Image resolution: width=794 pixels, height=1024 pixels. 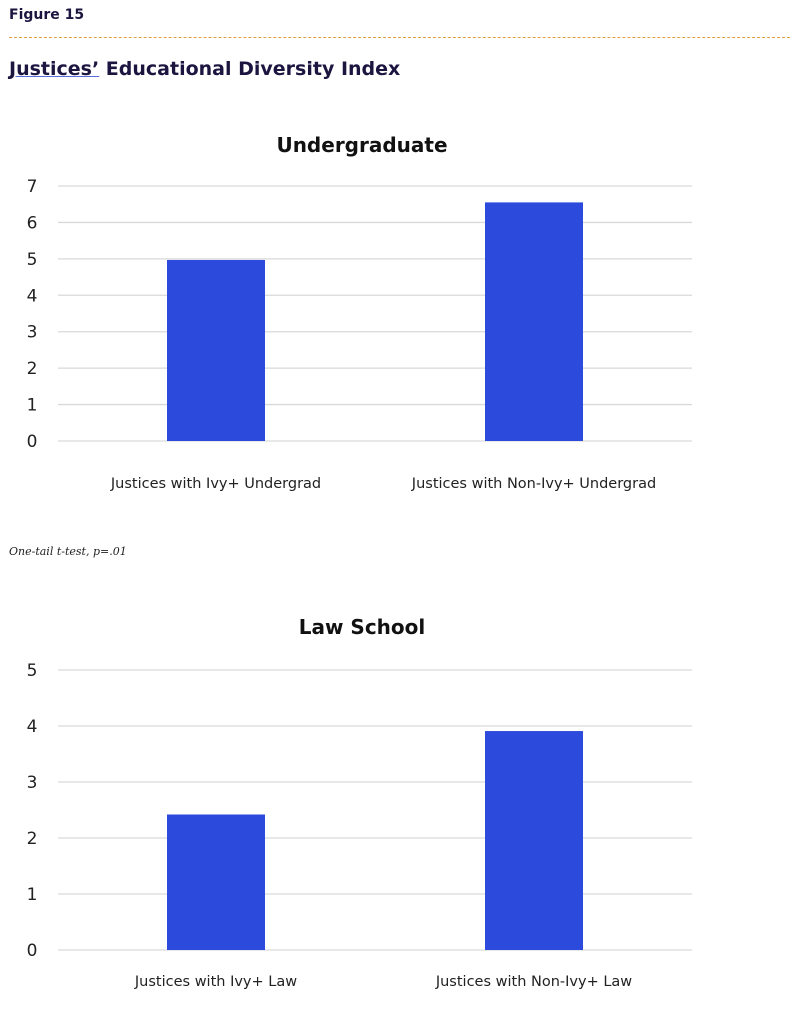 What do you see at coordinates (32, 187) in the screenshot?
I see `y-tick-label: 7` at bounding box center [32, 187].